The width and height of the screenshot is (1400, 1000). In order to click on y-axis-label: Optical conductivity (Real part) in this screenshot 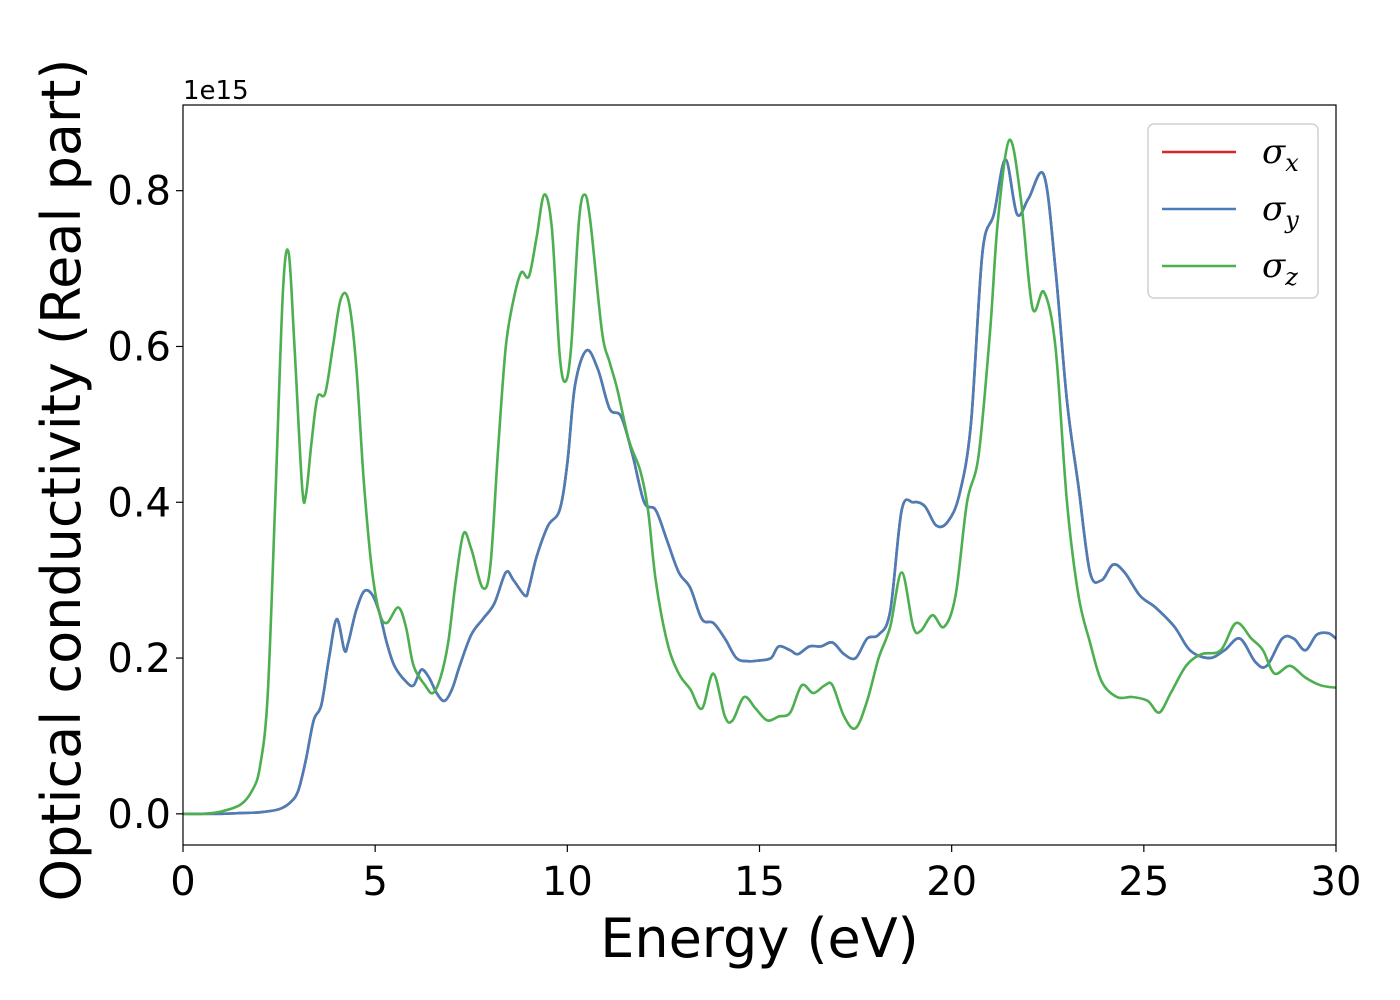, I will do `click(61, 480)`.